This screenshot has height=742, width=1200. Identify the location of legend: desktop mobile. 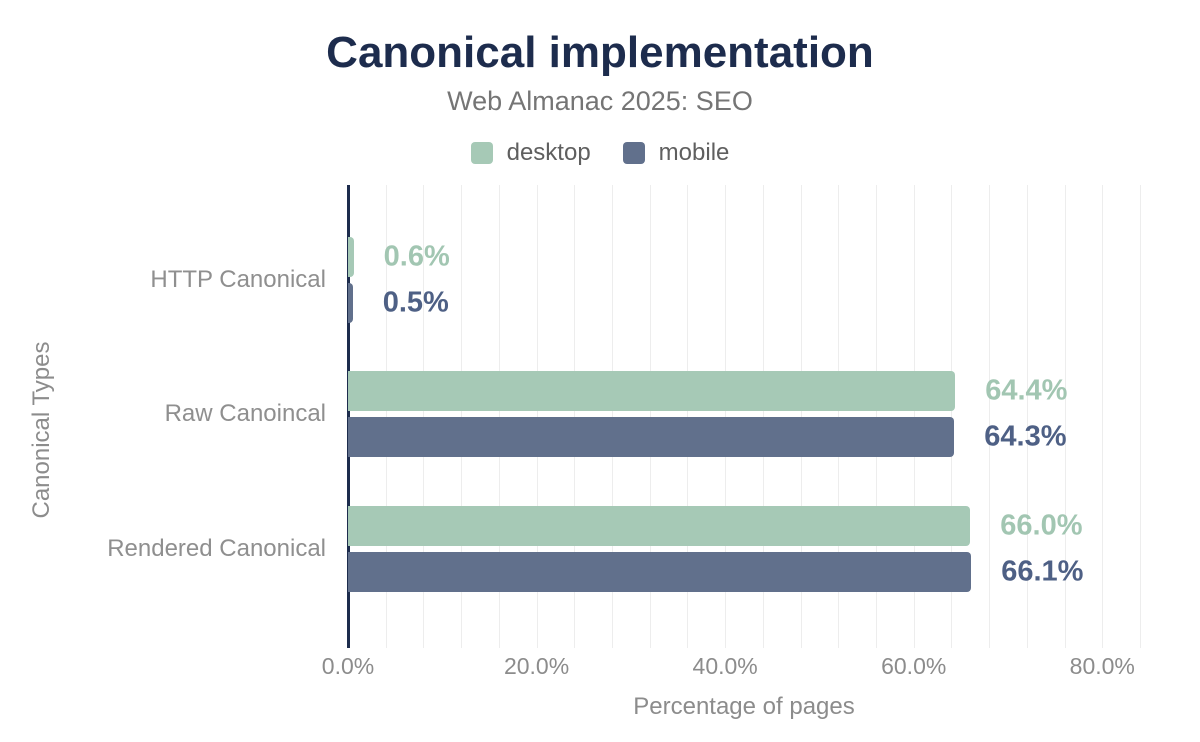
(600, 153).